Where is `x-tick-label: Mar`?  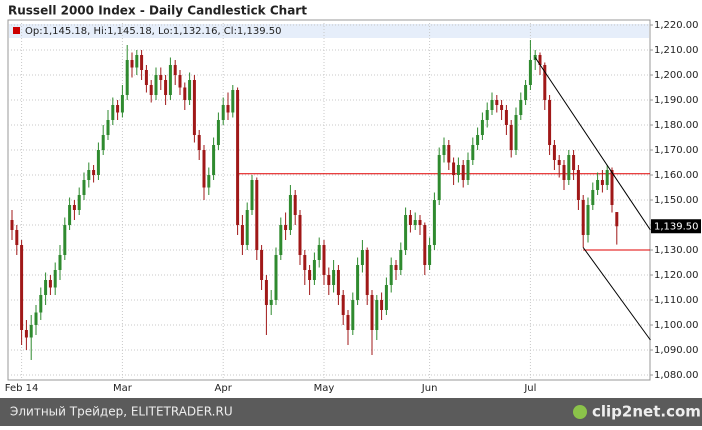 x-tick-label: Mar is located at coordinates (123, 388).